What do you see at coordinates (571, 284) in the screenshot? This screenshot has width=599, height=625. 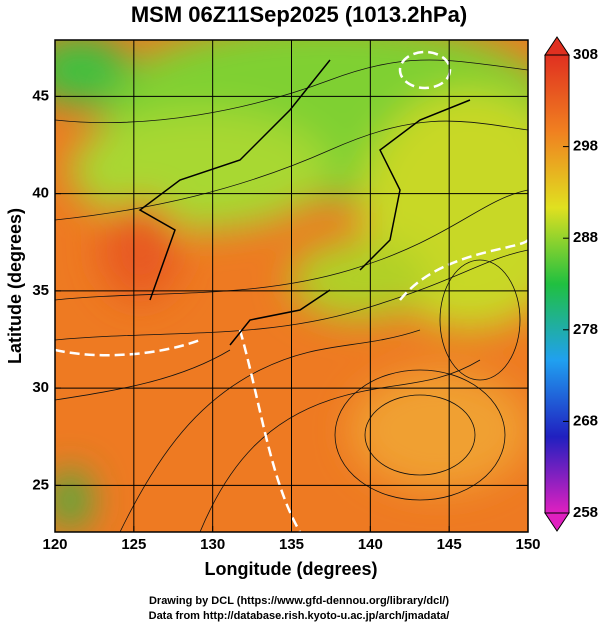 I see `colorbar: 258 268 278 288 298 308` at bounding box center [571, 284].